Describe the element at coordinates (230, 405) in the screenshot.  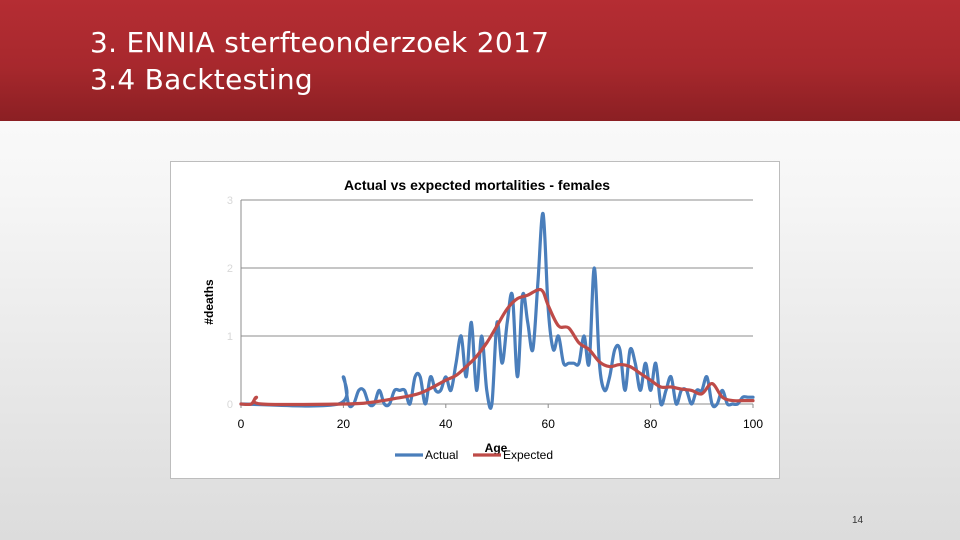
I see `y-tick-label: 0` at that location.